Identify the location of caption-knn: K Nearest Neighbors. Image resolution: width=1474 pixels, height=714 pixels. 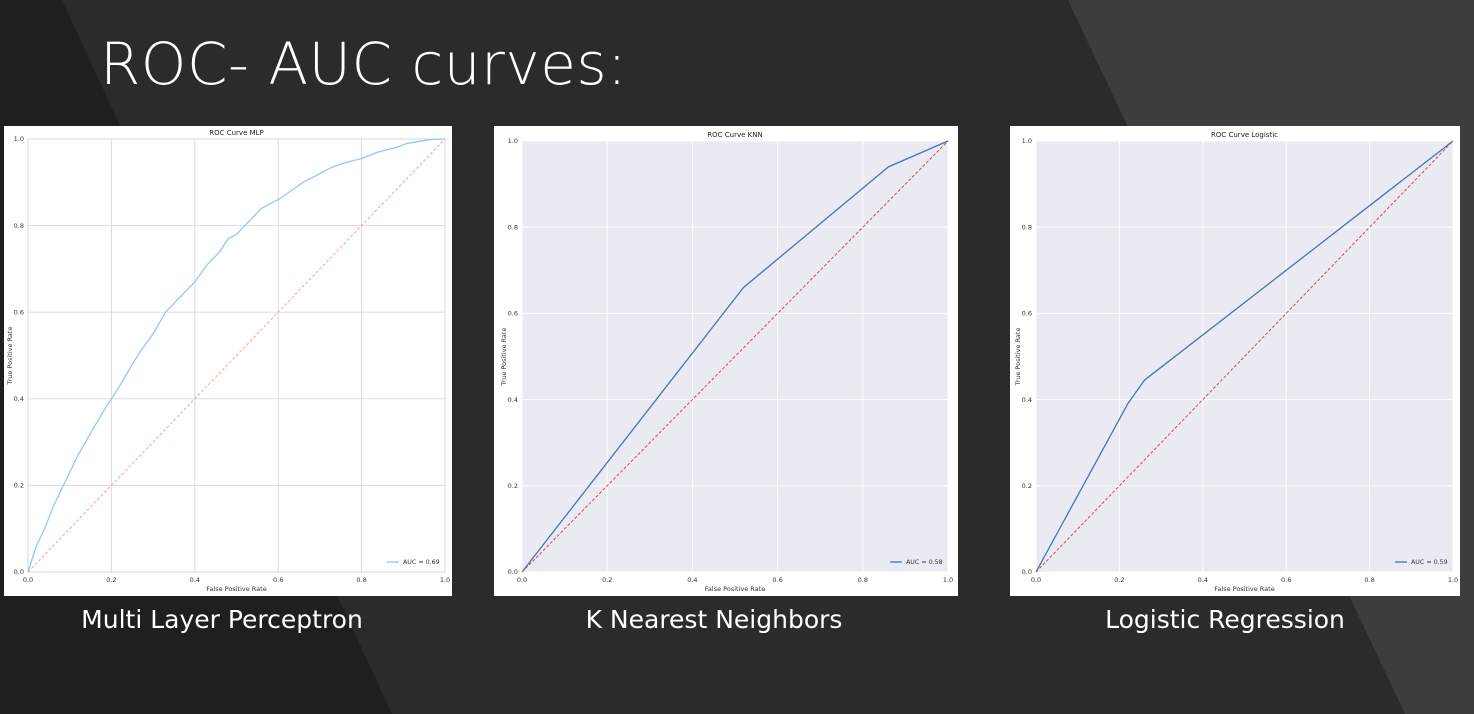
(714, 619).